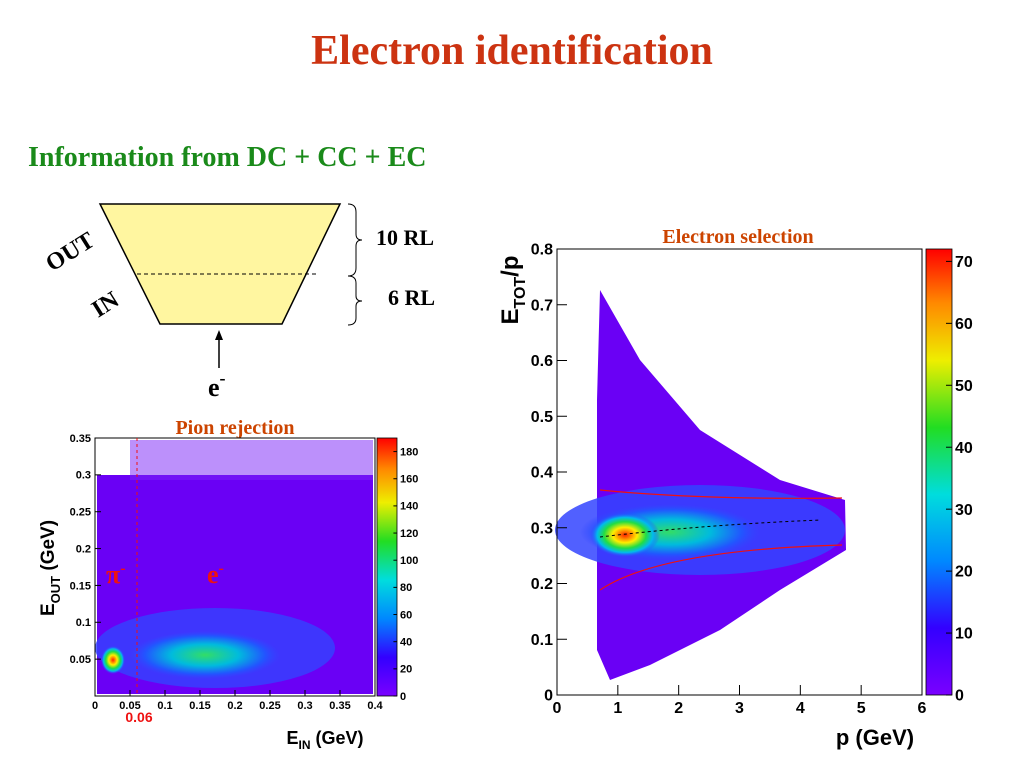  Describe the element at coordinates (710, 528) in the screenshot. I see `mean-curve` at that location.